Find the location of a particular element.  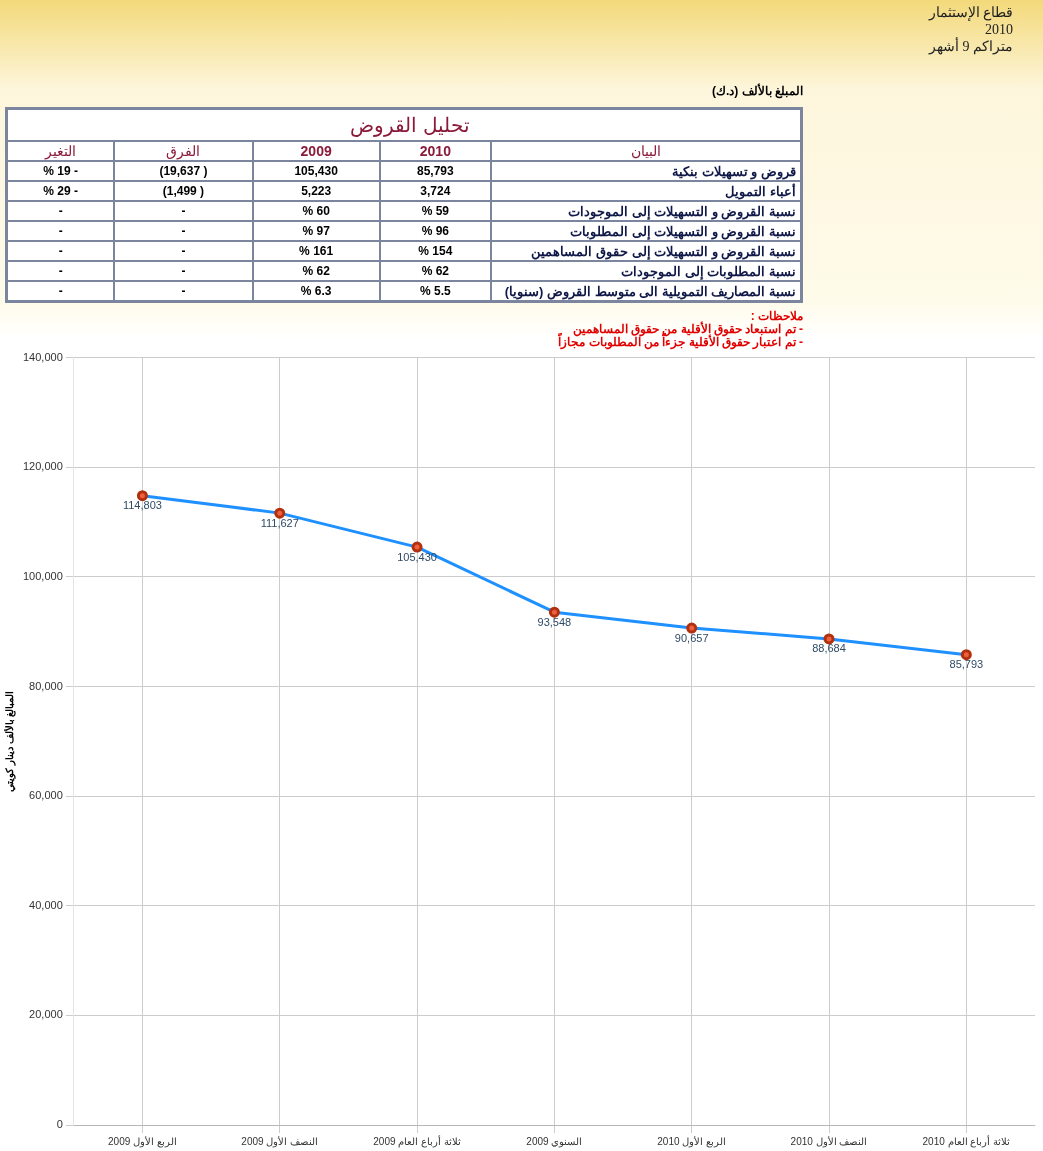

text: قطاع الإستثمار is located at coordinates (970, 12).